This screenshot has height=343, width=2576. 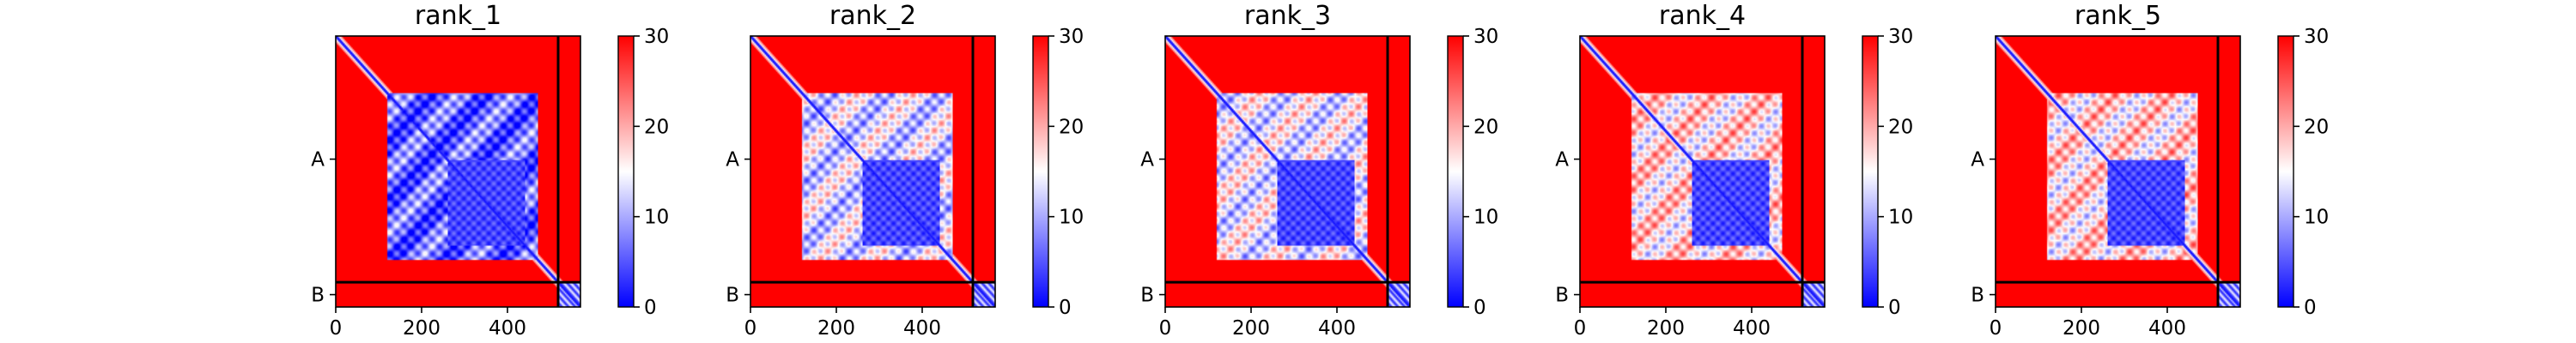 I want to click on panel-title: rank_2, so click(x=872, y=16).